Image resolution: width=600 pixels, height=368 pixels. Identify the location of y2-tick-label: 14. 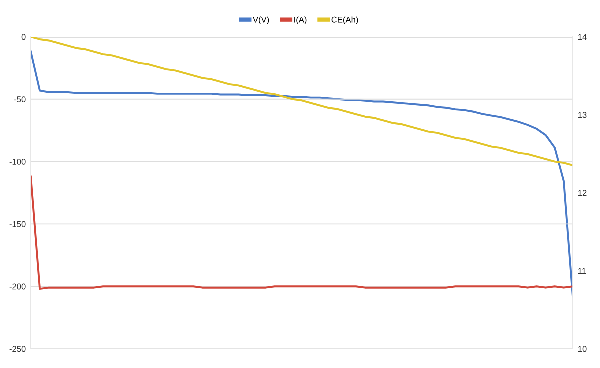
(582, 37).